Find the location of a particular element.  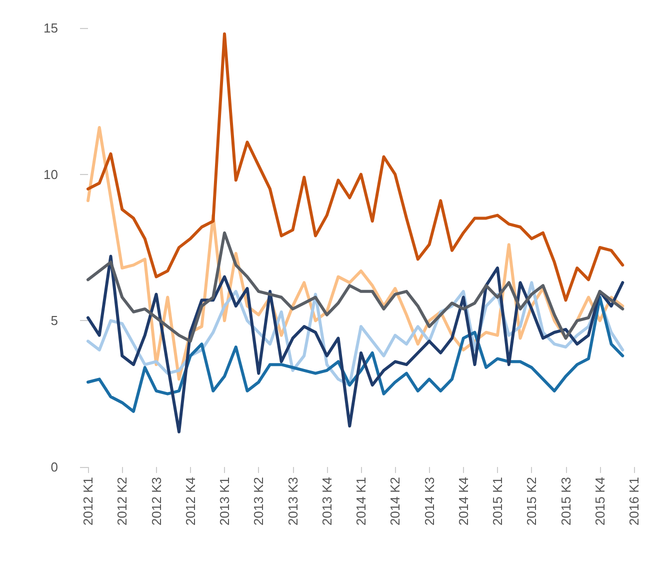

x-tick-label: 2013 K4 is located at coordinates (326, 501).